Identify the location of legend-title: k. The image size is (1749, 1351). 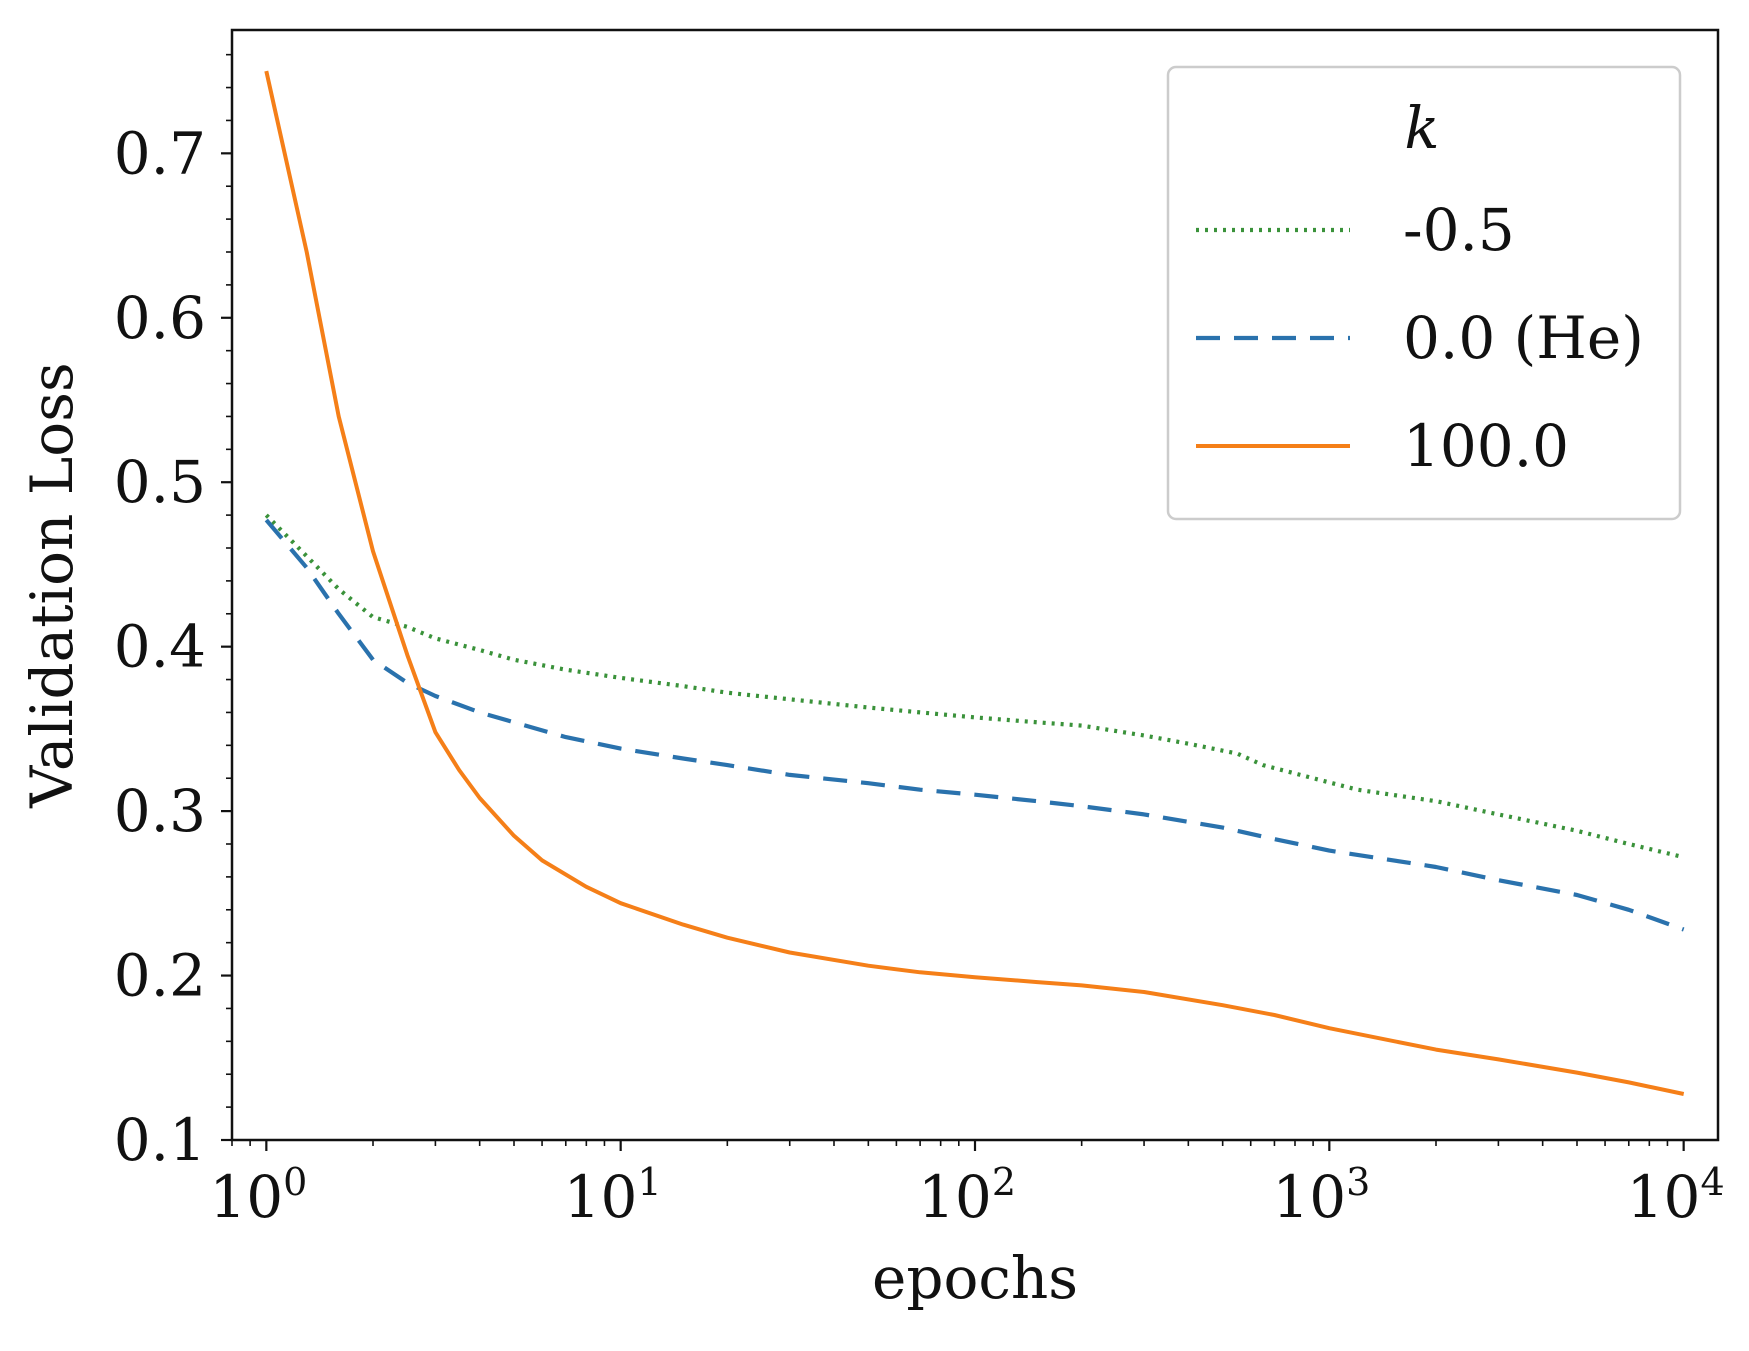
(1421, 128).